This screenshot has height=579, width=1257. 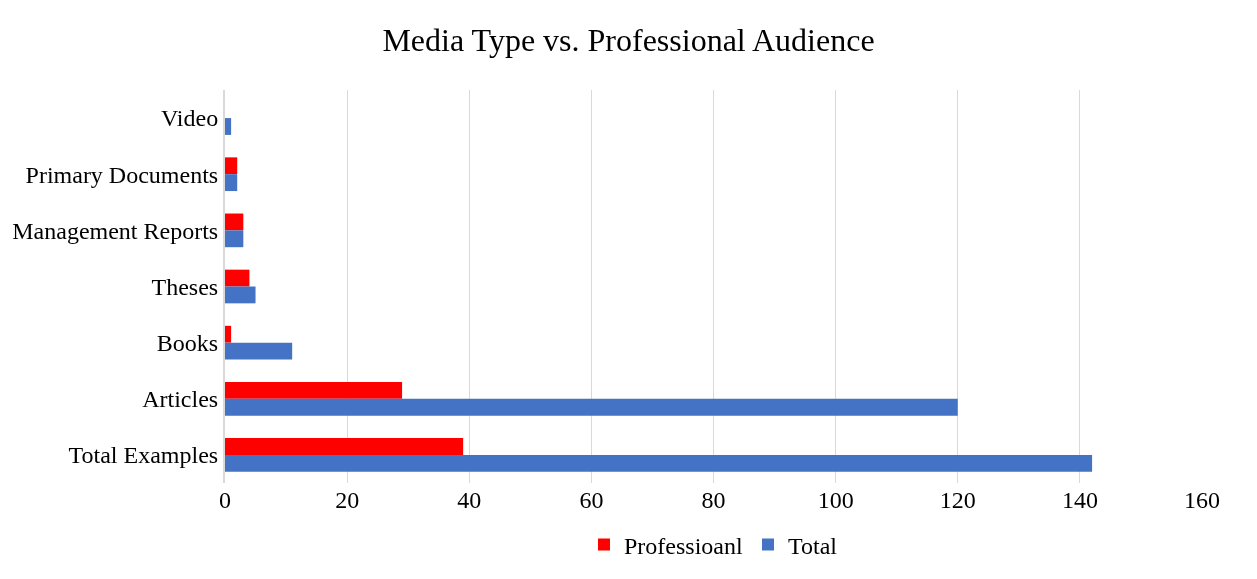 I want to click on legend-label: Total, so click(x=812, y=545).